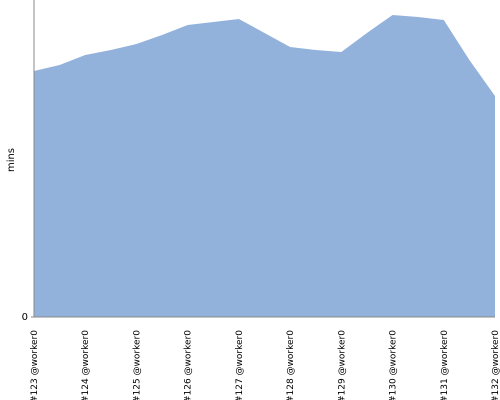 The height and width of the screenshot is (400, 500). What do you see at coordinates (342, 365) in the screenshot?
I see `x-tick-label: #129 @worker0` at bounding box center [342, 365].